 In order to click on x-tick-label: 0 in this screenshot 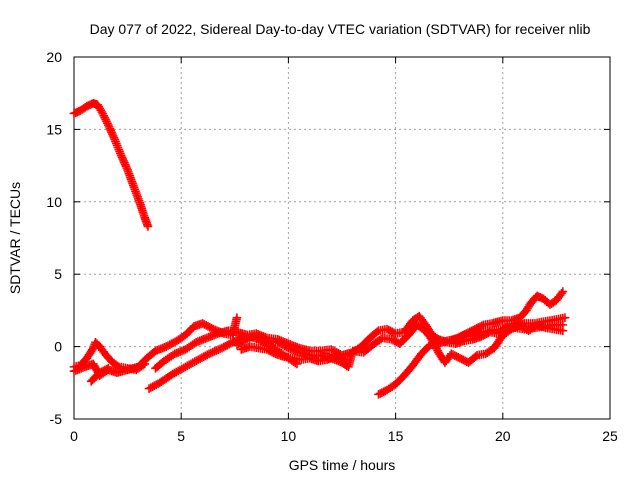, I will do `click(74, 436)`.